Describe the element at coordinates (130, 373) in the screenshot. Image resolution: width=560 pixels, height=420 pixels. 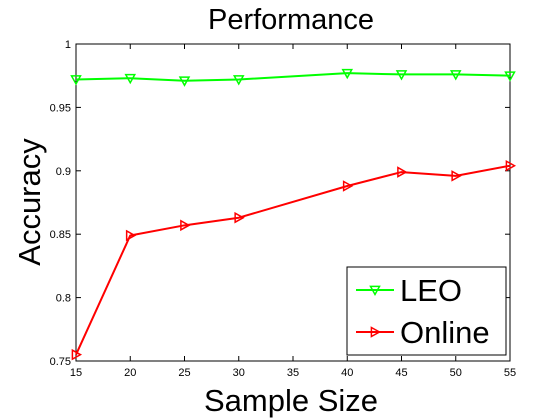
I see `x-tick-label: 20` at that location.